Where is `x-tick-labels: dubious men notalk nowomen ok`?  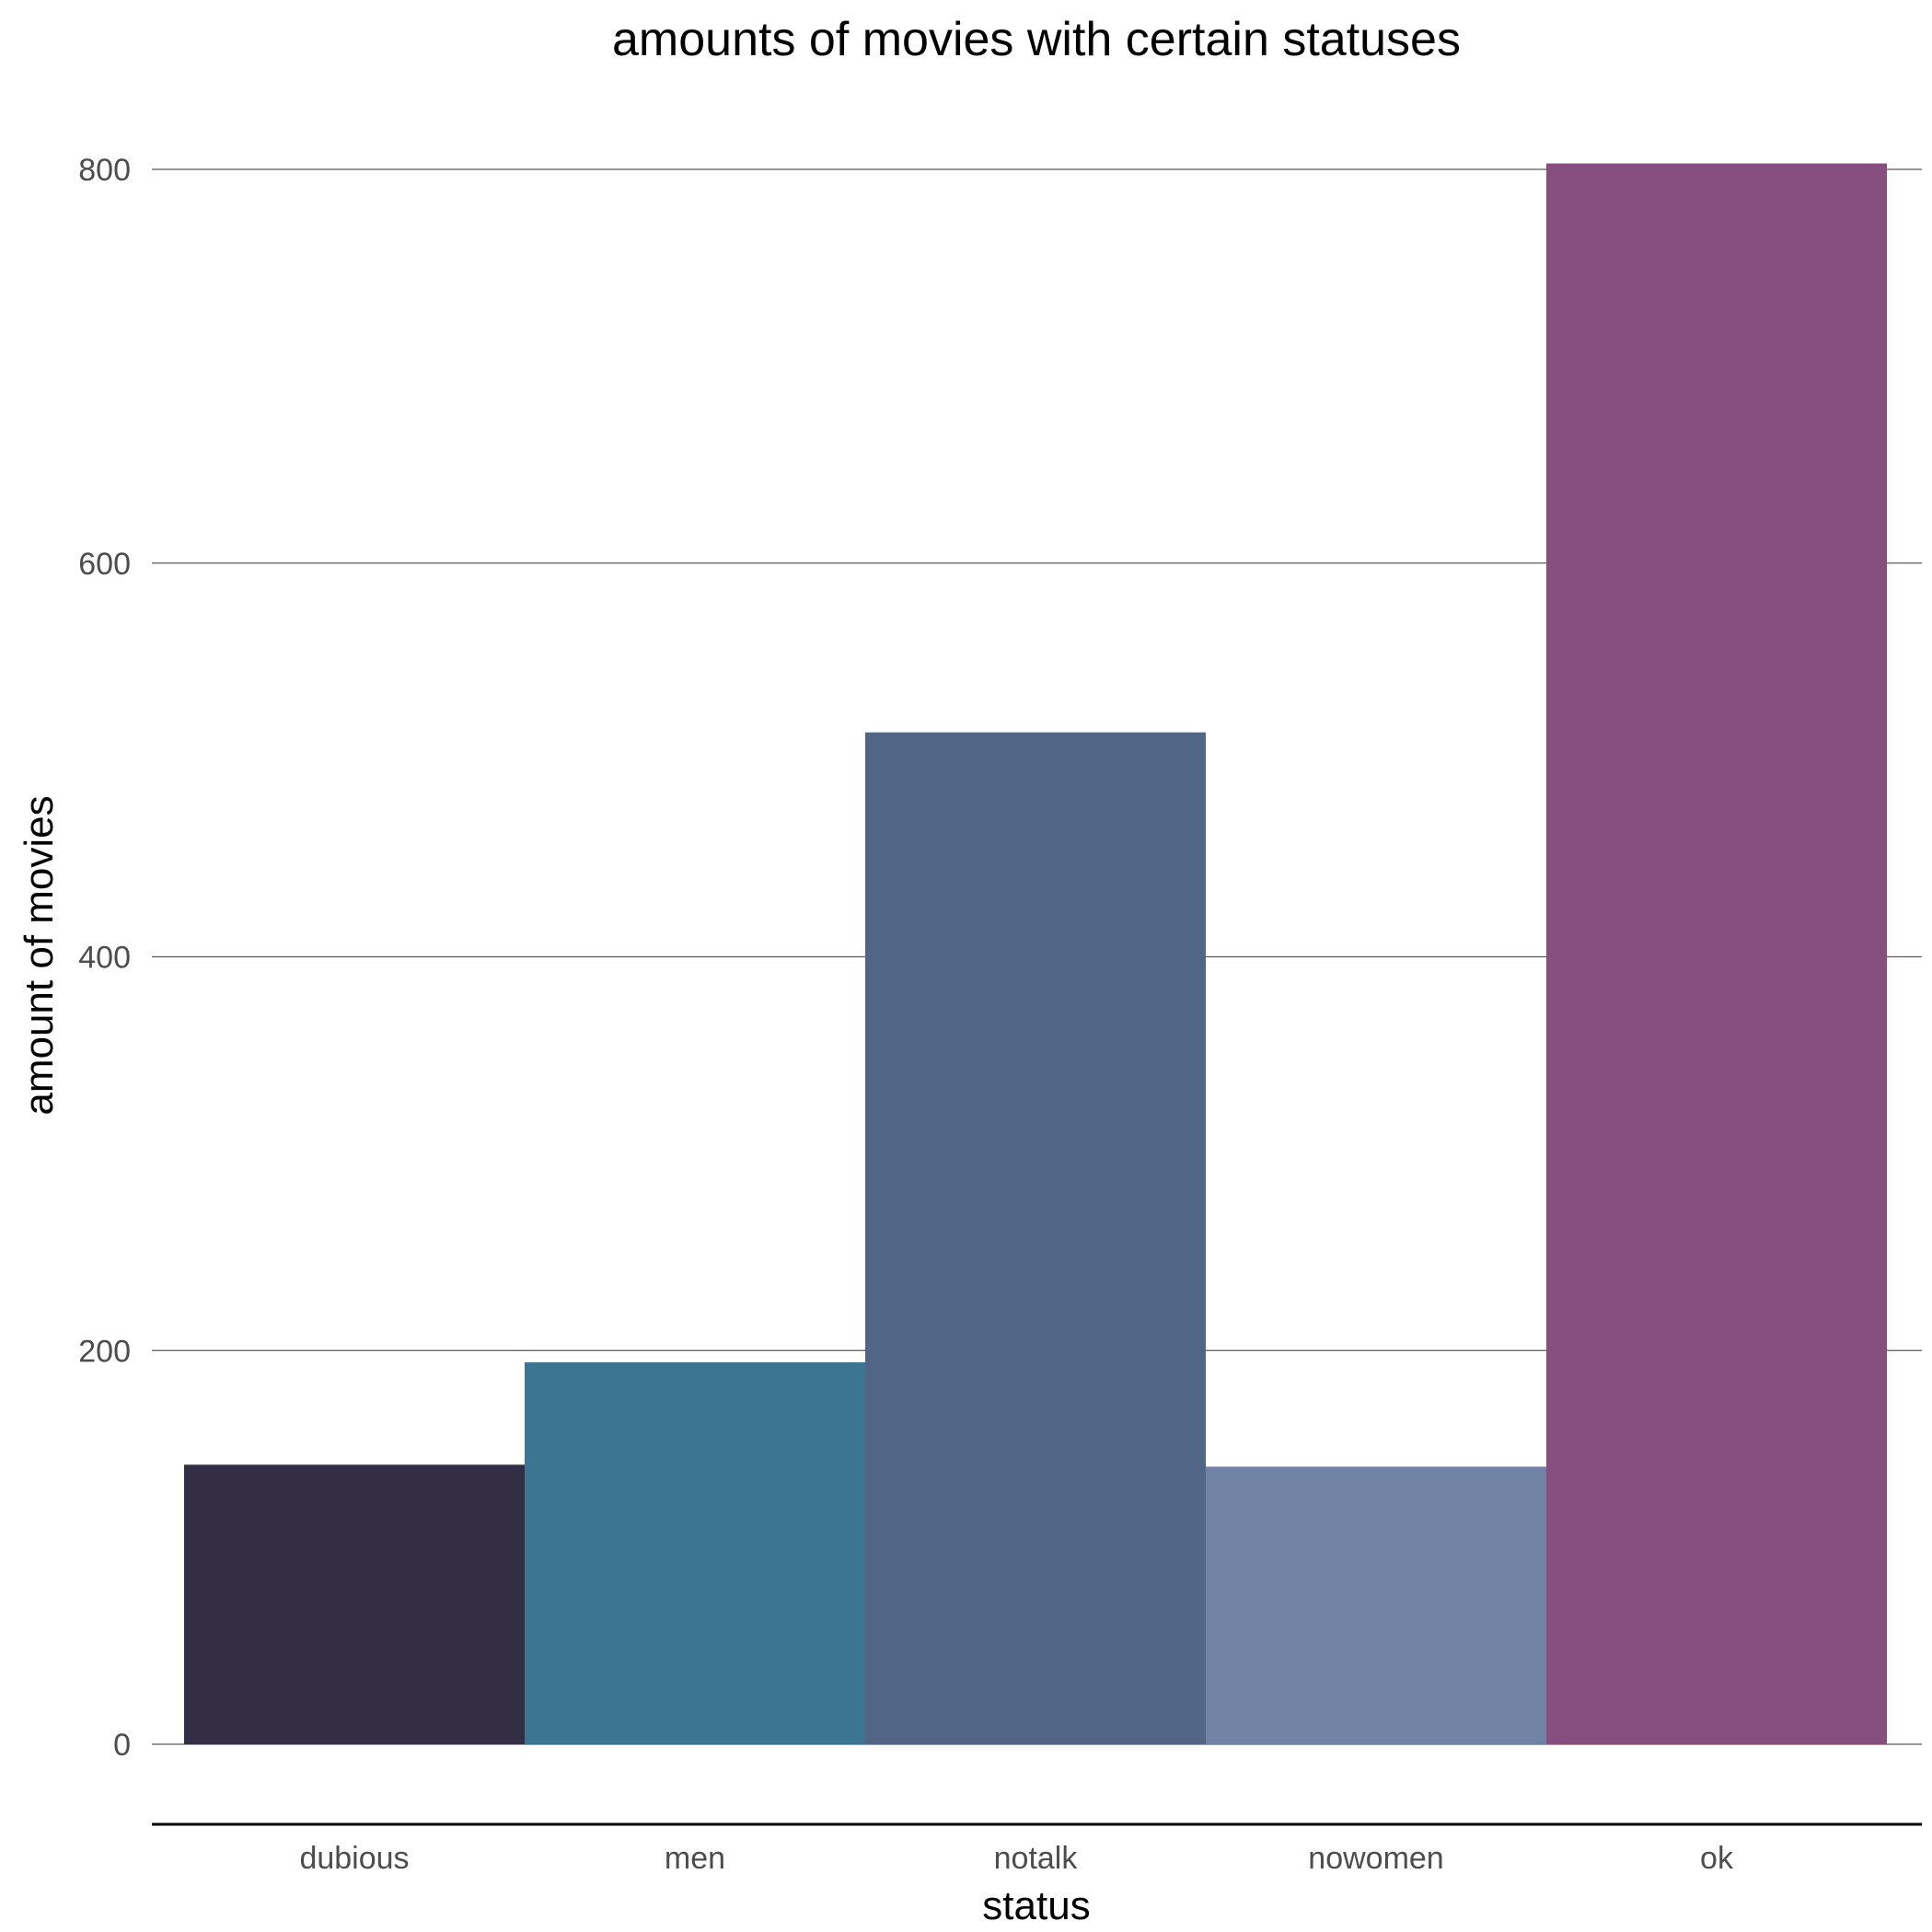 x-tick-labels: dubious men notalk nowomen ok is located at coordinates (1017, 1859).